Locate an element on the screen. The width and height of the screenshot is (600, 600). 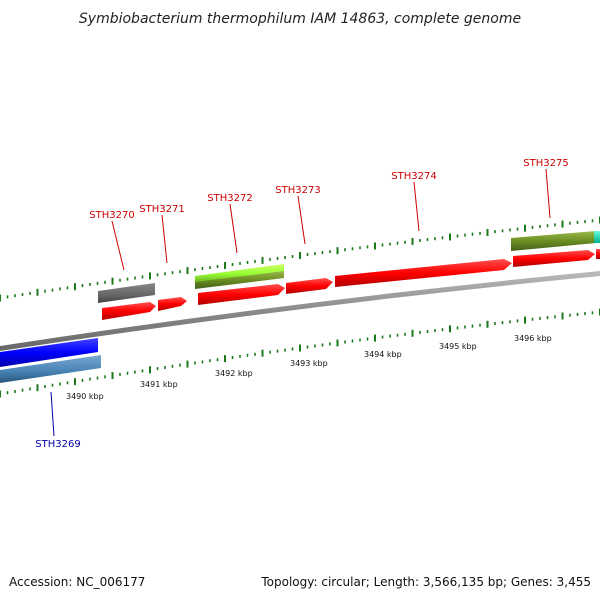
reverse-feature-row is located at coordinates (50, 360).